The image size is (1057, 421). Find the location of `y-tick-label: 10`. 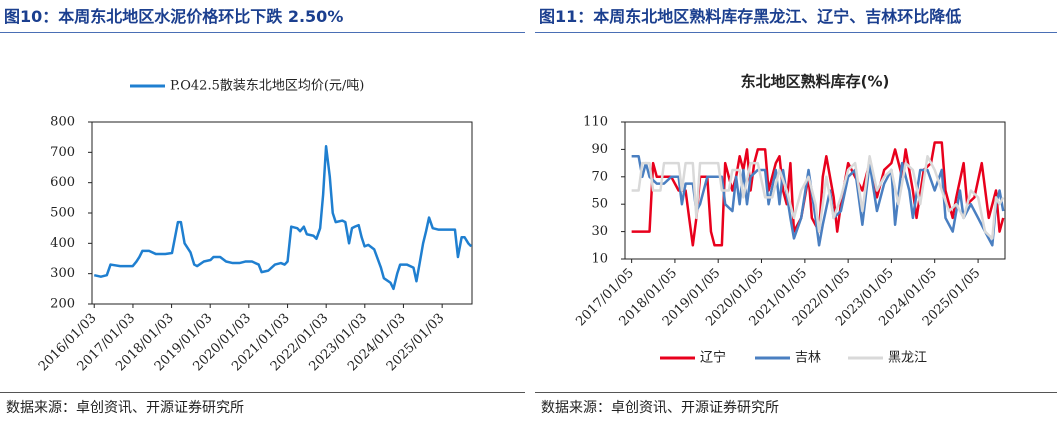

y-tick-label: 10 is located at coordinates (599, 259).